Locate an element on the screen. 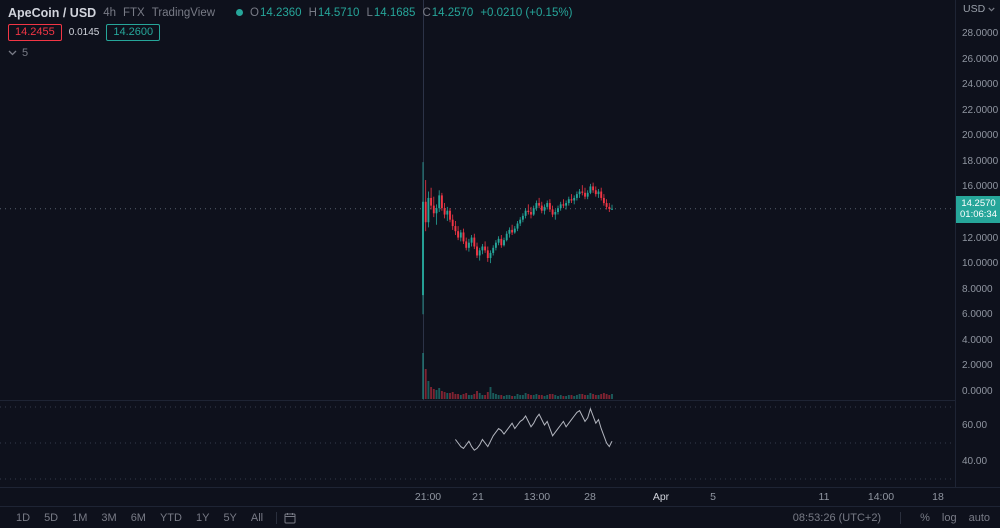 This screenshot has width=1000, height=528. percent-scale-button: % is located at coordinates (925, 517).